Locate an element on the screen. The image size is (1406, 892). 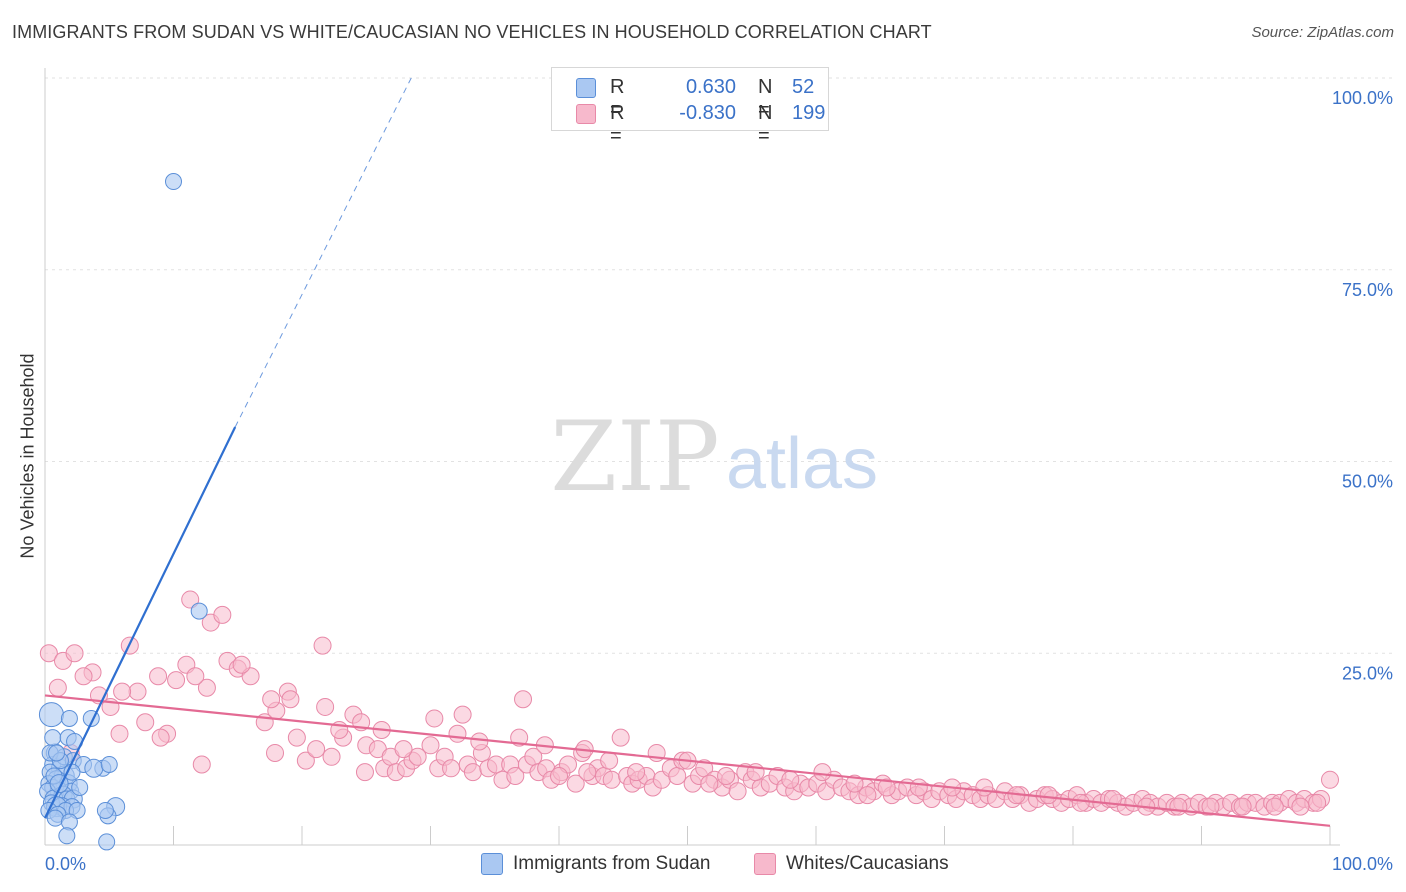
watermark-atlas: atlas is located at coordinates (802, 464).